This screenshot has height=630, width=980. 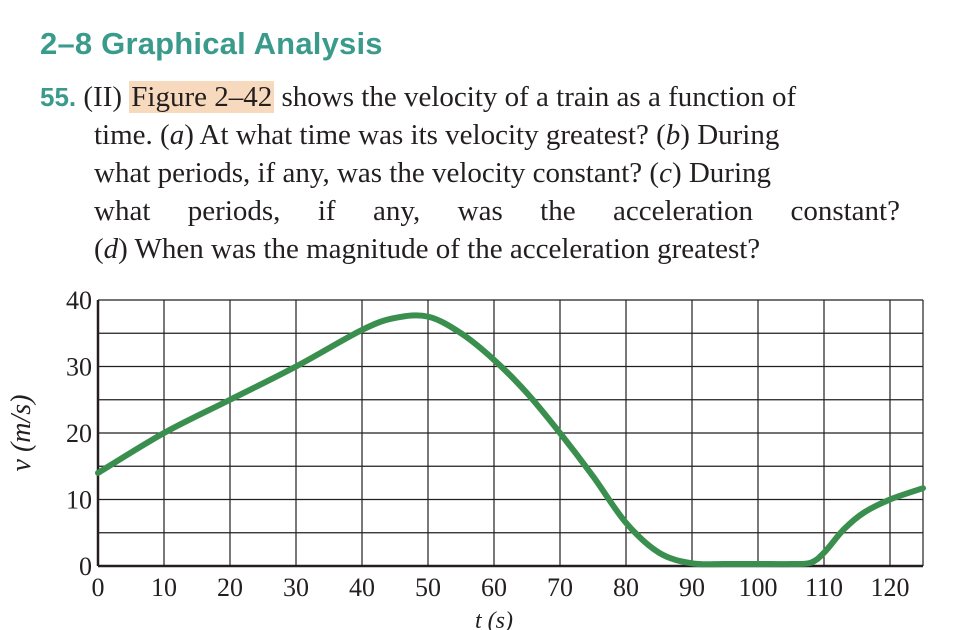 I want to click on x-tick-label: 50, so click(x=428, y=587).